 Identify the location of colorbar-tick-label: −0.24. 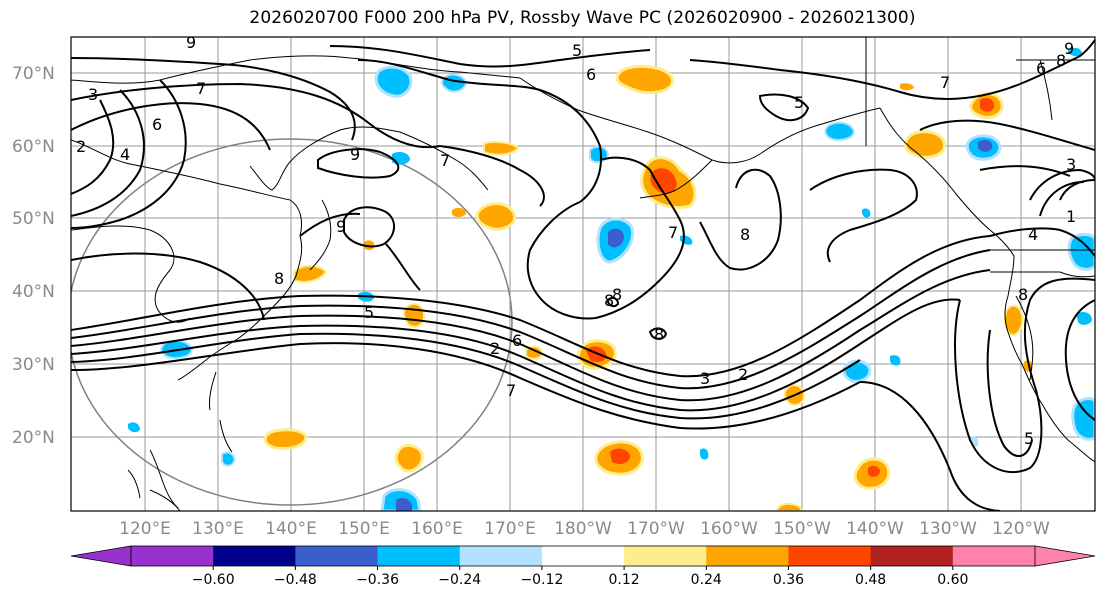
(459, 580).